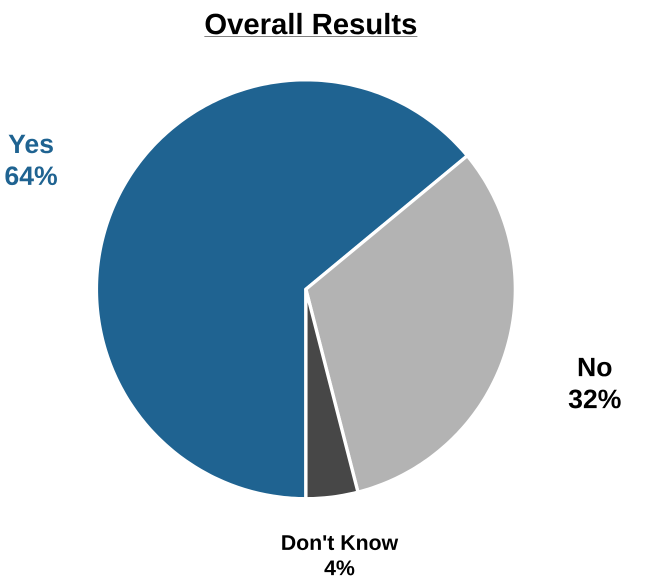  I want to click on chart-title: Overall Results, so click(311, 24).